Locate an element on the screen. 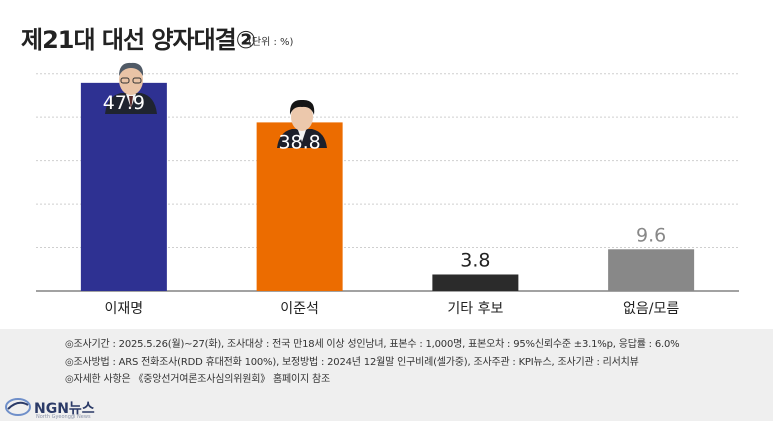 This screenshot has height=421, width=773. reference-note: ◎자세한 사항은 《중앙선거여론조사심의위원회》 홈페이지 참조 is located at coordinates (198, 379).